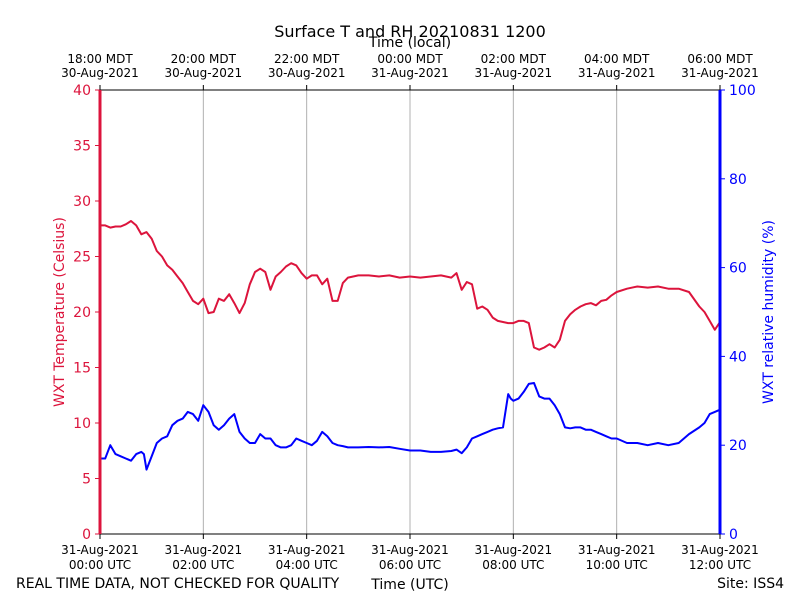  What do you see at coordinates (82, 424) in the screenshot?
I see `y-tick-label-left: 10` at bounding box center [82, 424].